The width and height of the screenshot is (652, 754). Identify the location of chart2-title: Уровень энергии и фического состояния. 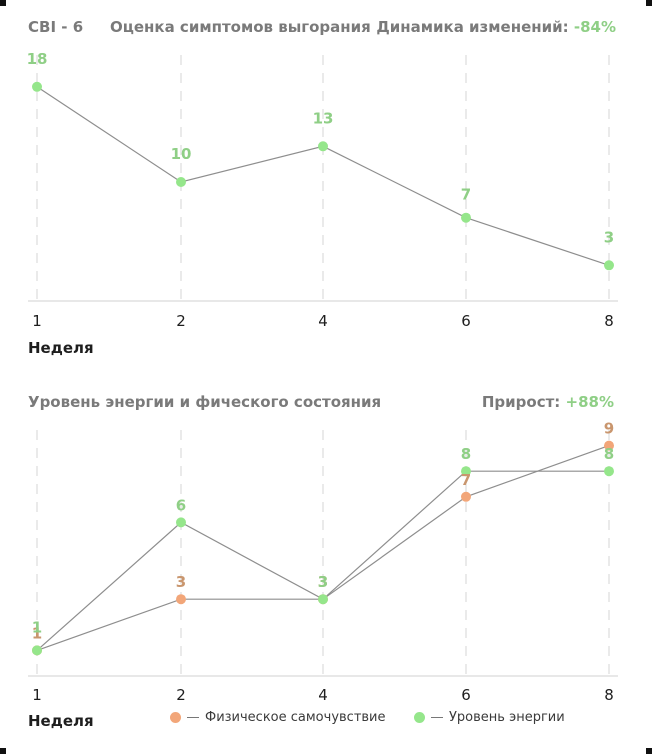
(205, 402).